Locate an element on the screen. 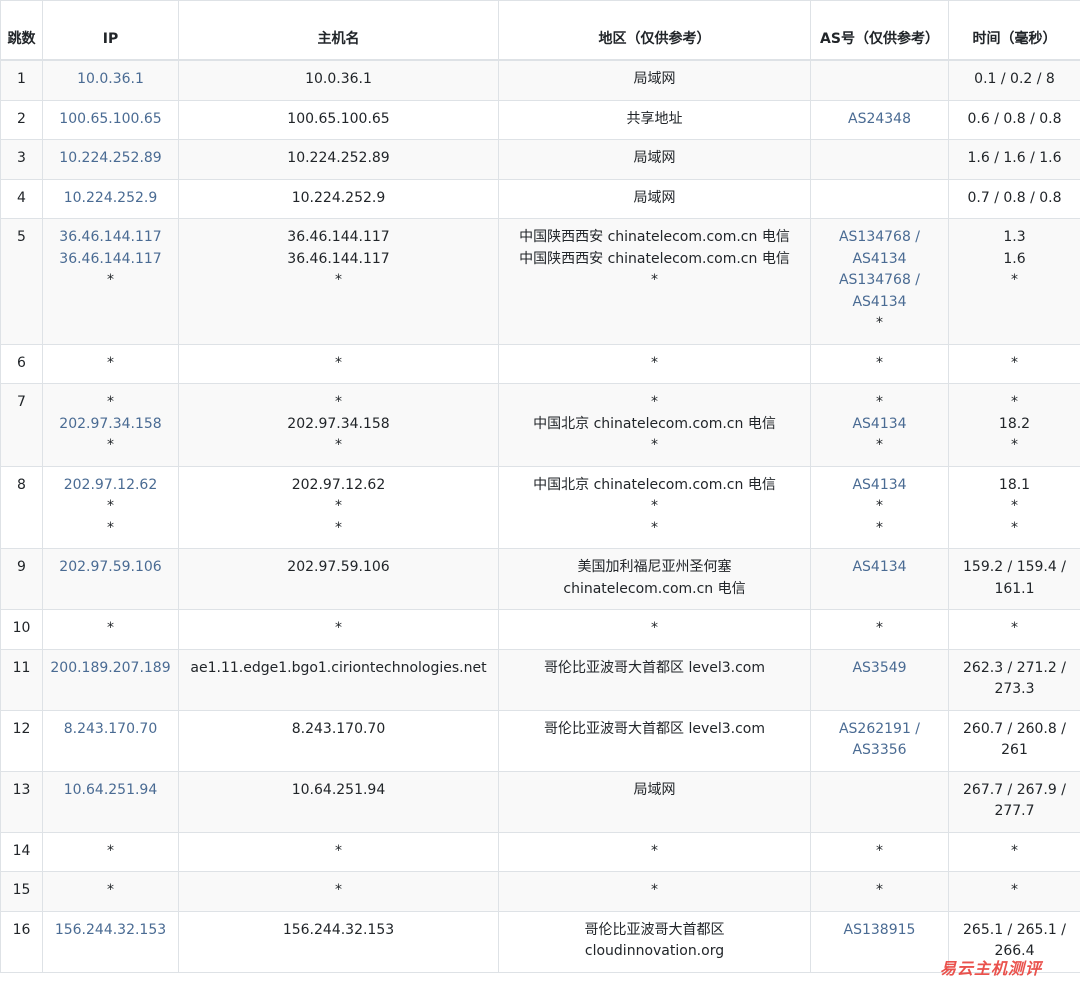  host-text: 10.224.252.9 is located at coordinates (338, 197).